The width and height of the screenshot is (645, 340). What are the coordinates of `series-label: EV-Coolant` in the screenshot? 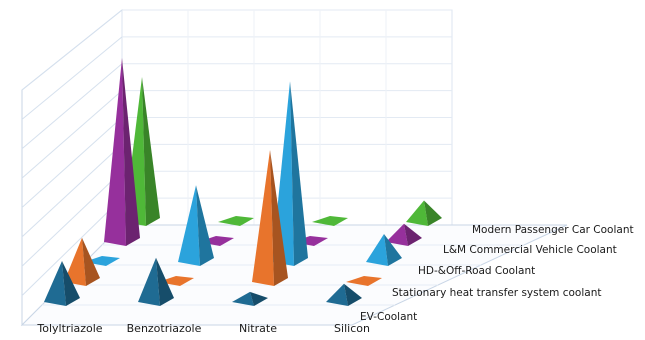 It's located at (389, 317).